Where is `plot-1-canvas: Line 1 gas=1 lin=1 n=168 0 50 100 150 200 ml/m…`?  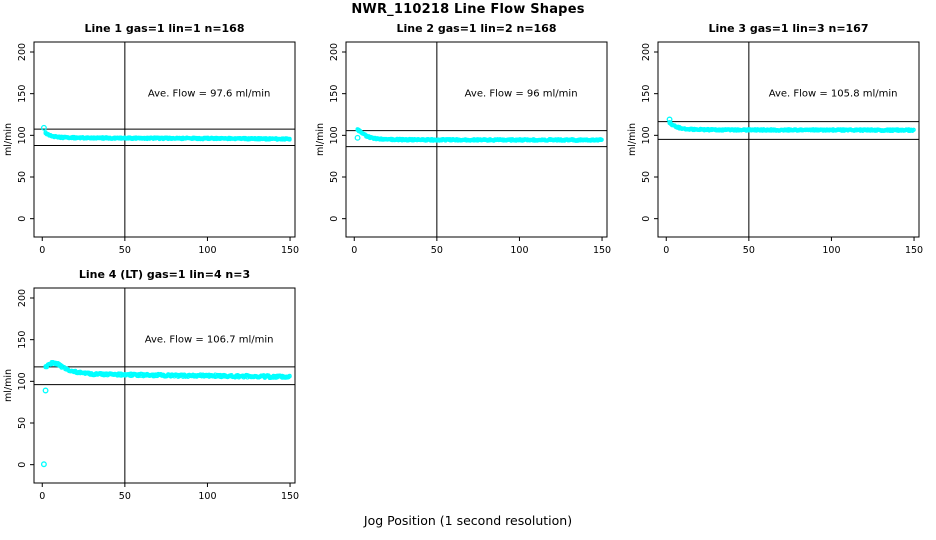 plot-1-canvas: Line 1 gas=1 lin=1 n=168 0 50 100 150 200 ml/m… is located at coordinates (151, 139).